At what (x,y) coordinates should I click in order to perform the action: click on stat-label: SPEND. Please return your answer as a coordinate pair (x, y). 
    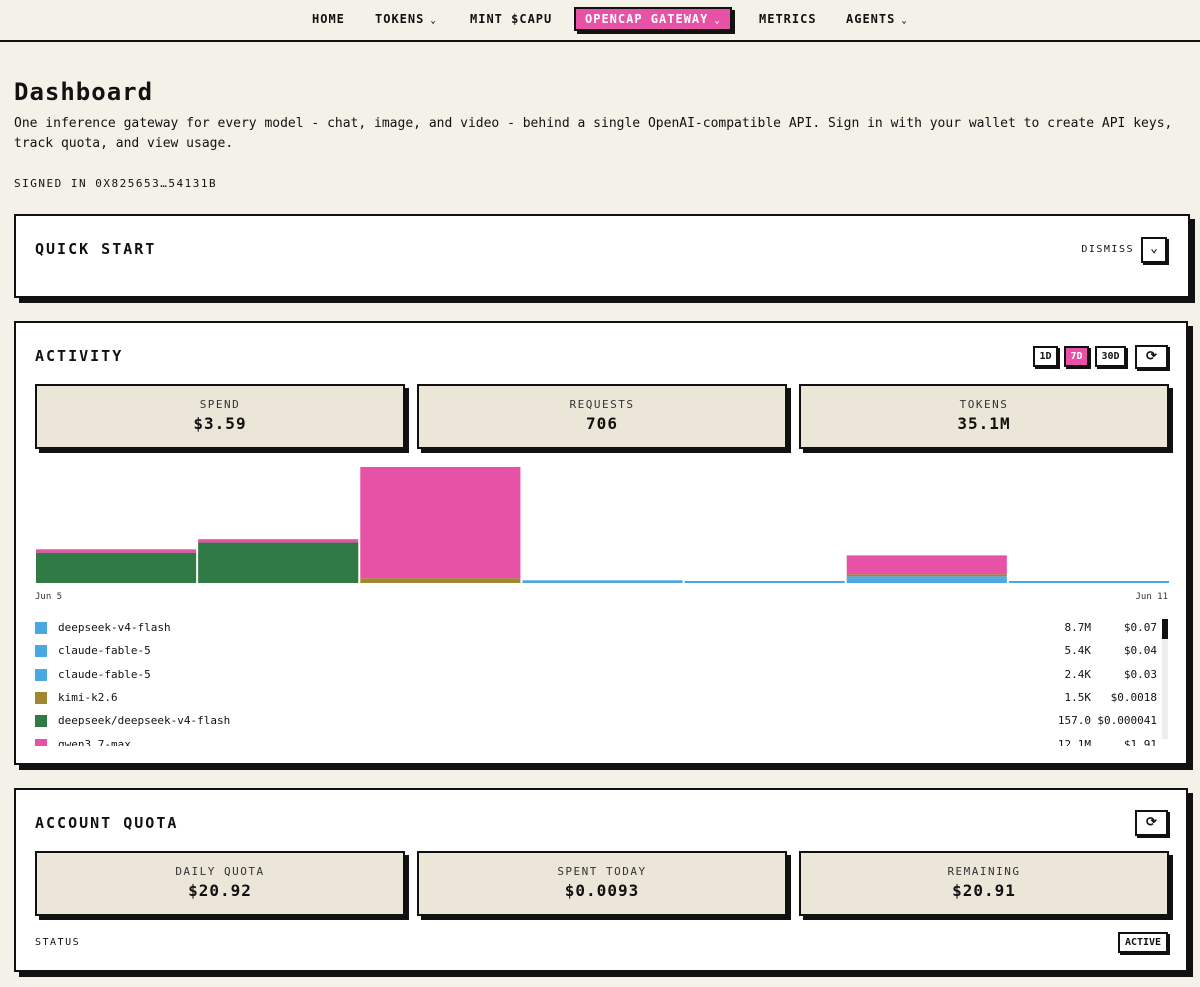
    Looking at the image, I should click on (220, 404).